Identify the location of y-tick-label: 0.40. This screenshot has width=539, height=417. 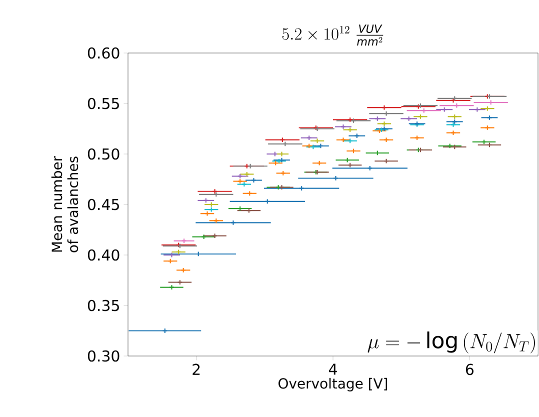
(104, 255).